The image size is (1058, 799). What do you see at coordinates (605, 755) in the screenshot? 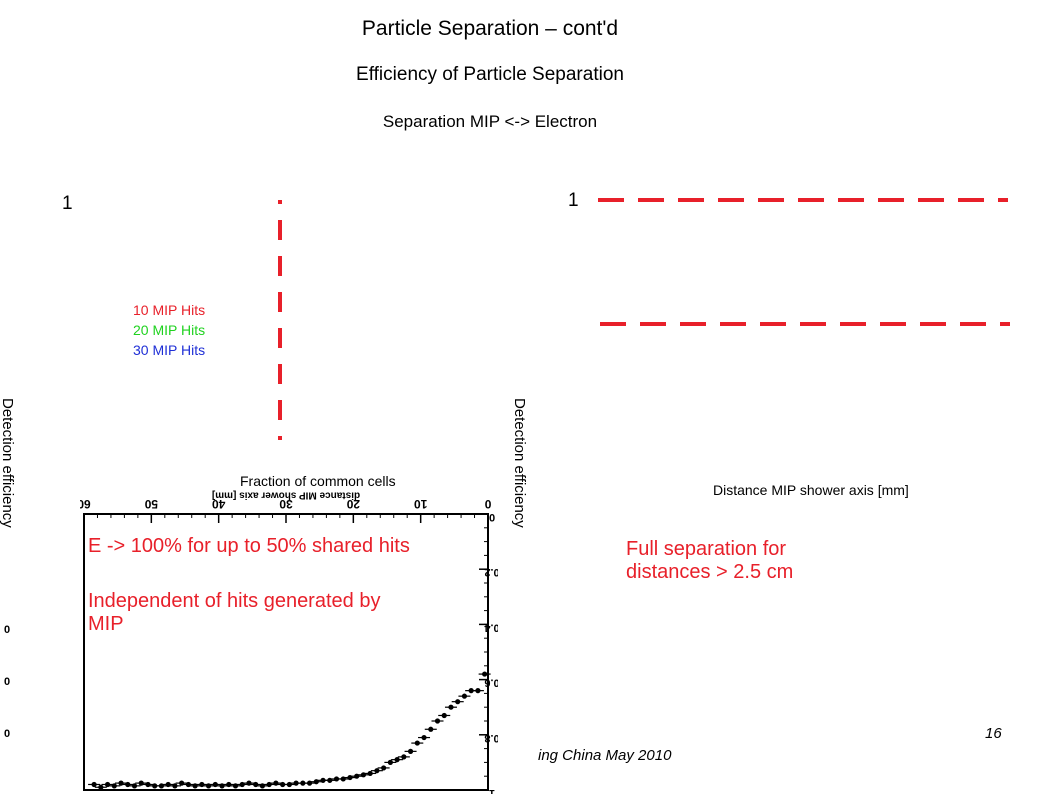
I see `slide-footer: ing China May 2010` at bounding box center [605, 755].